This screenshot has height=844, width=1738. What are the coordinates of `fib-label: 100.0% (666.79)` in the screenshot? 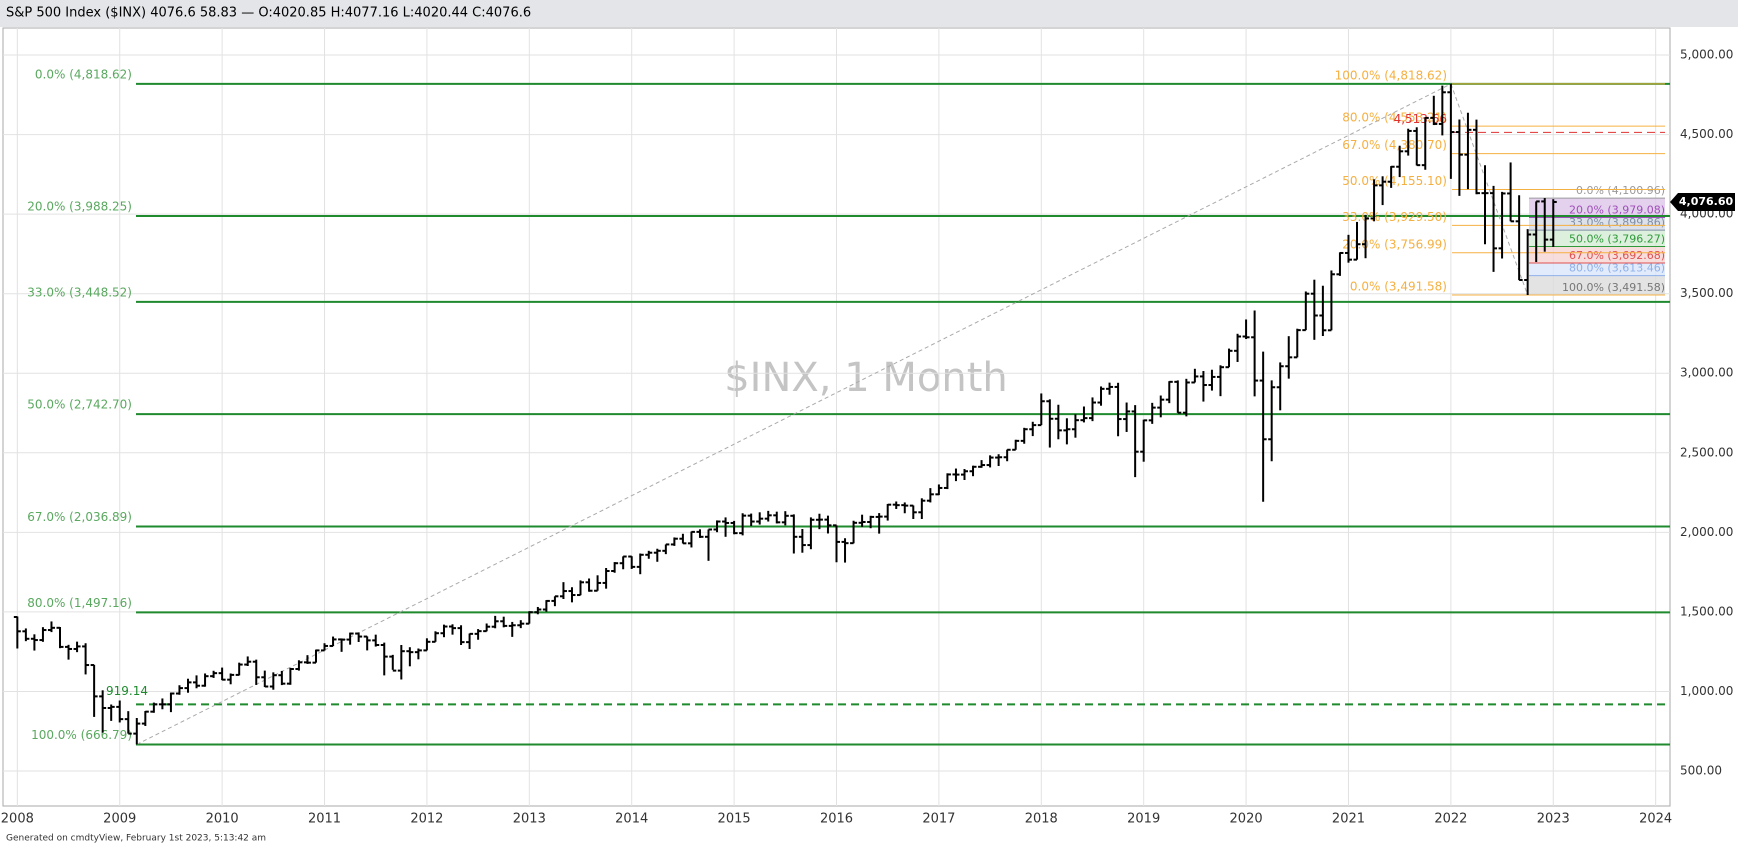 It's located at (81, 735).